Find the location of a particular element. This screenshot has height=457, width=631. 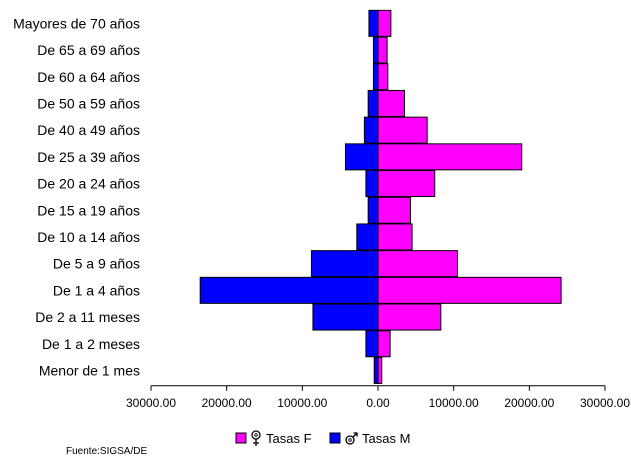

category-label: De 60 a 64 años is located at coordinates (88, 77).